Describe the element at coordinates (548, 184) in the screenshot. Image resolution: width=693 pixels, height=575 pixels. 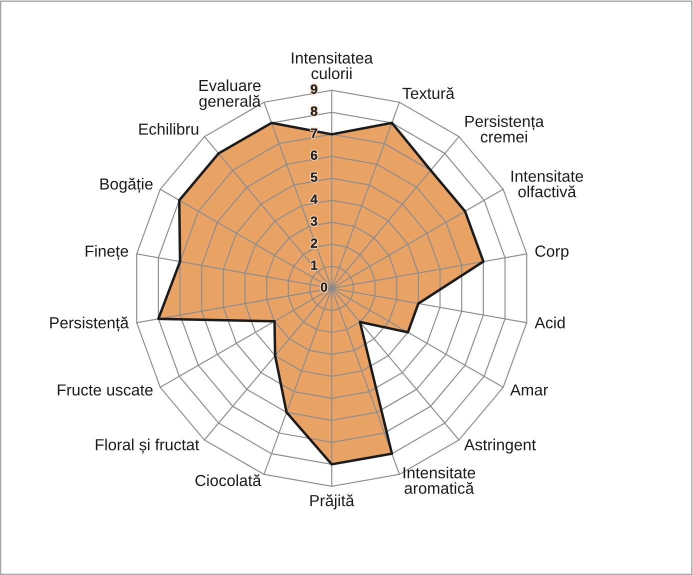
I see `spoke-label: Intensitate olfactivă` at that location.